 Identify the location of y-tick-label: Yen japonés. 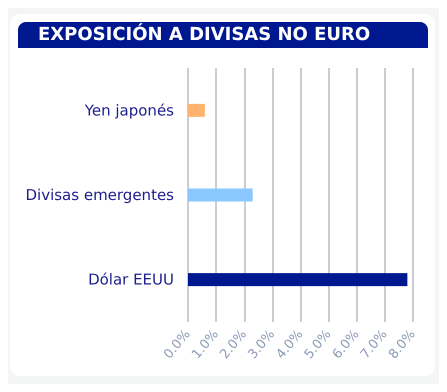
(129, 110).